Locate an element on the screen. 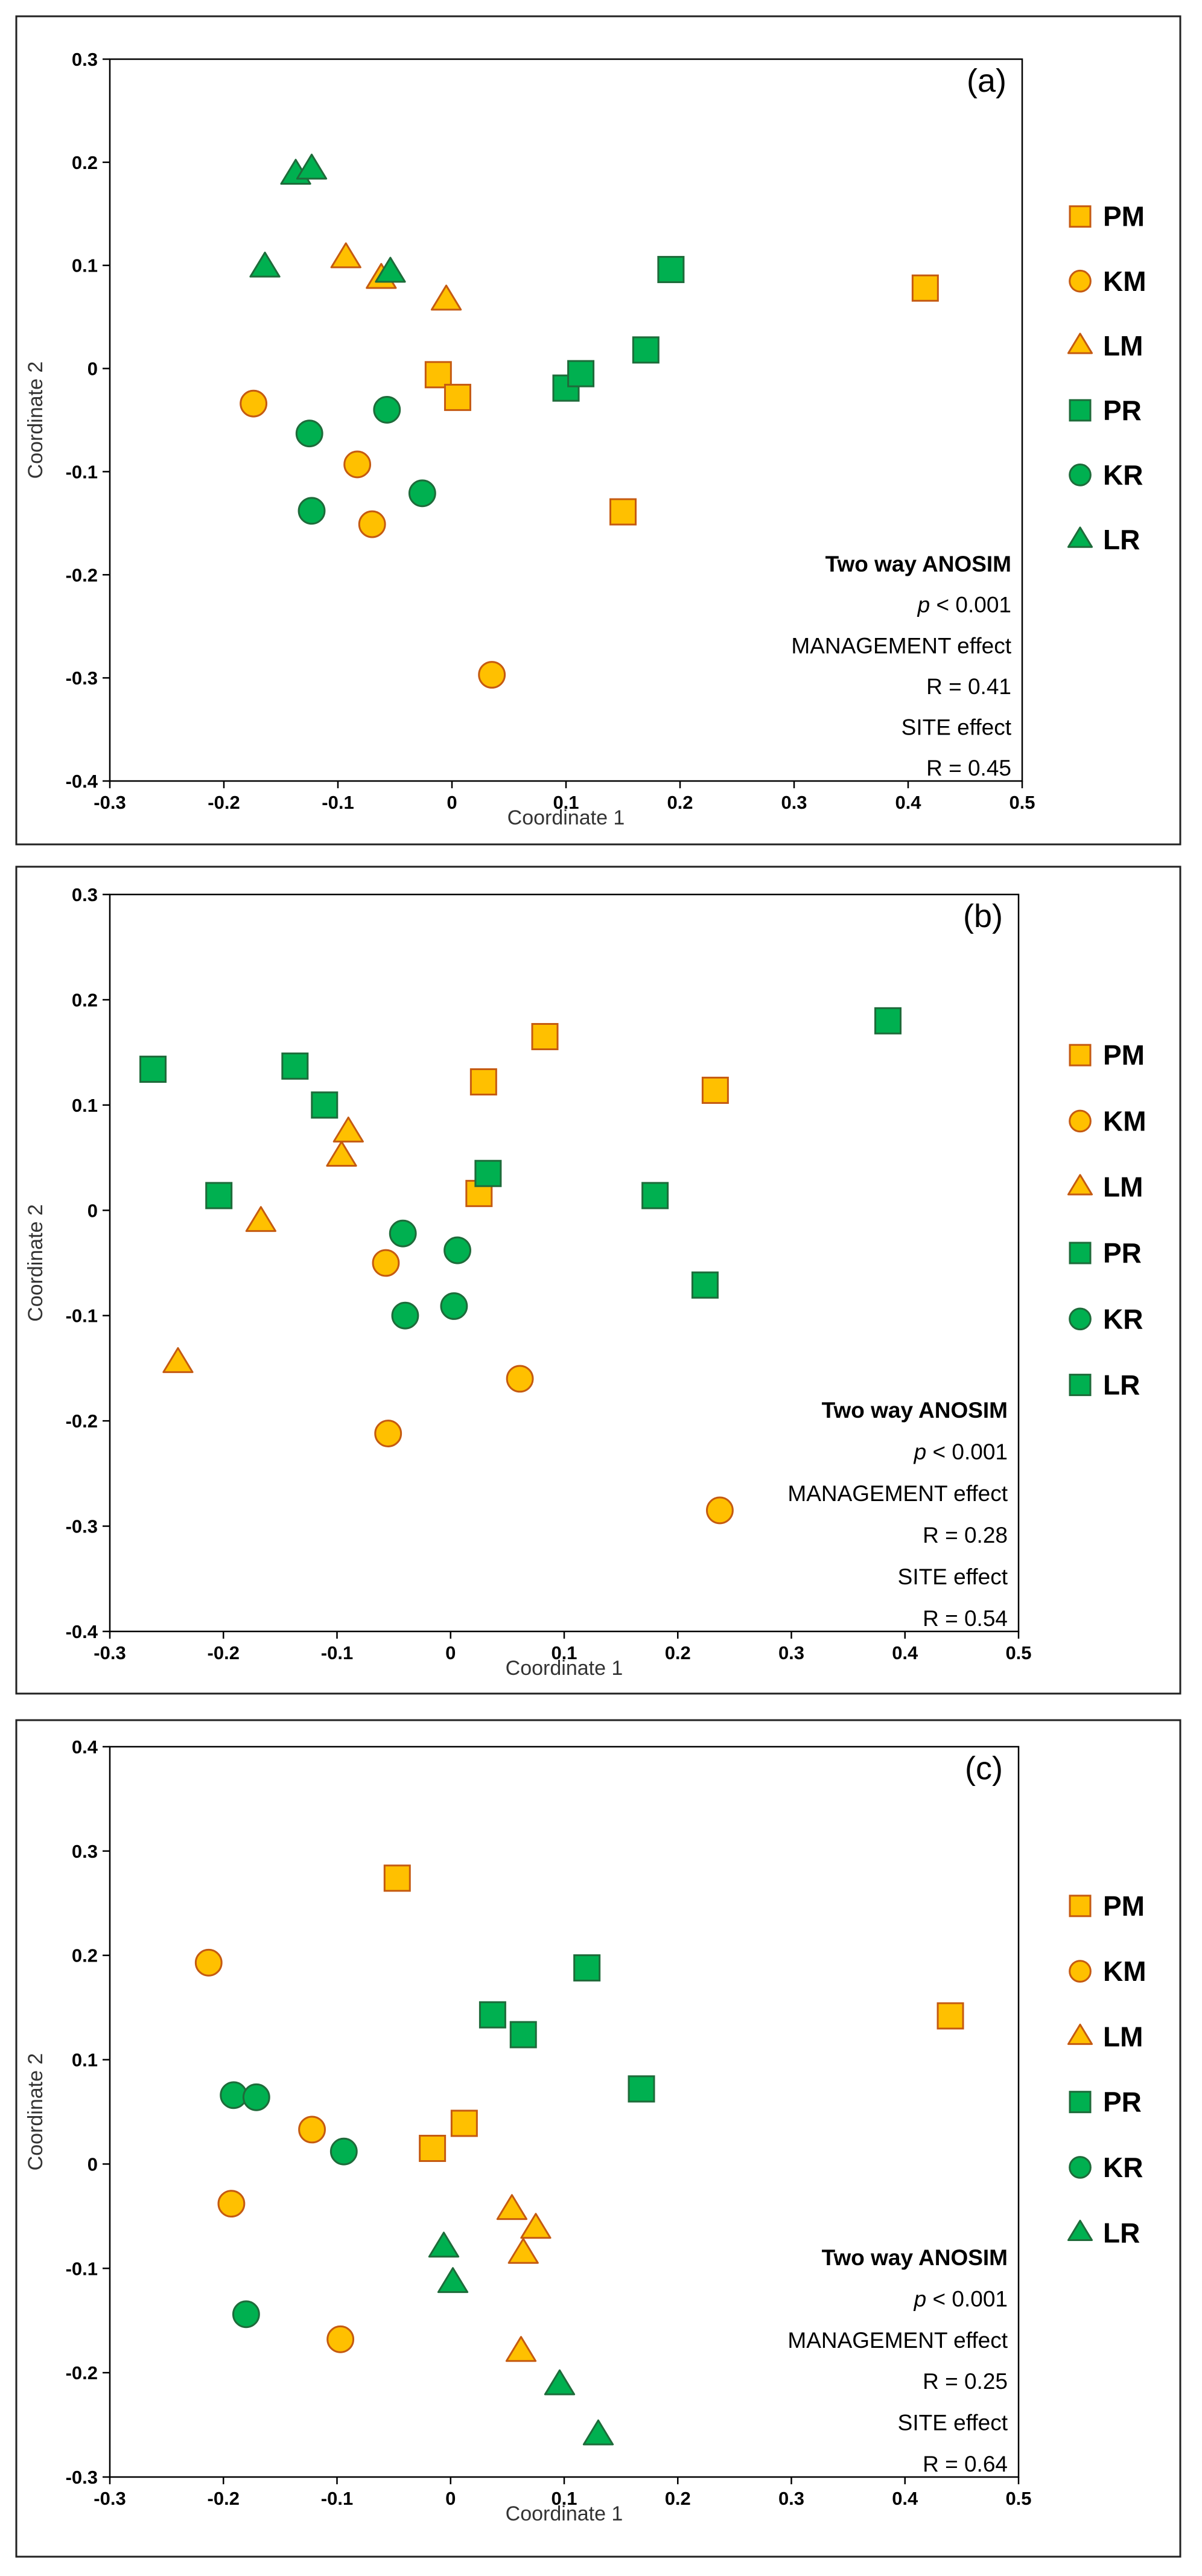 This screenshot has height=2576, width=1202. legend-label-km: KM is located at coordinates (1124, 281).